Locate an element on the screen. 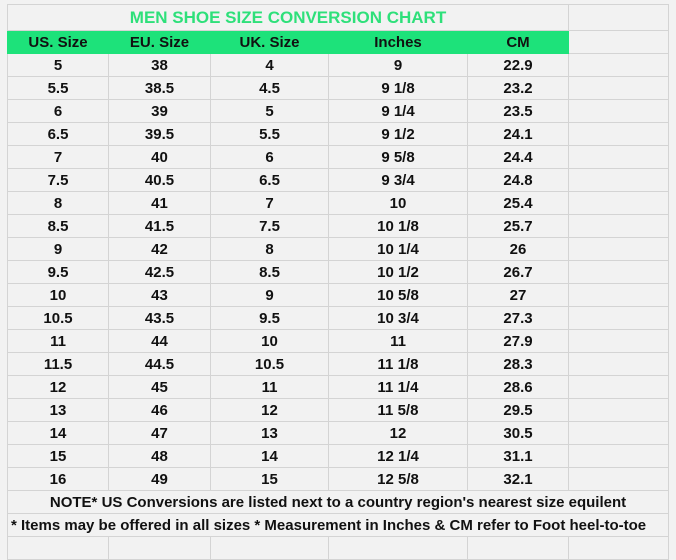  table-cell: 23.5 is located at coordinates (518, 111).